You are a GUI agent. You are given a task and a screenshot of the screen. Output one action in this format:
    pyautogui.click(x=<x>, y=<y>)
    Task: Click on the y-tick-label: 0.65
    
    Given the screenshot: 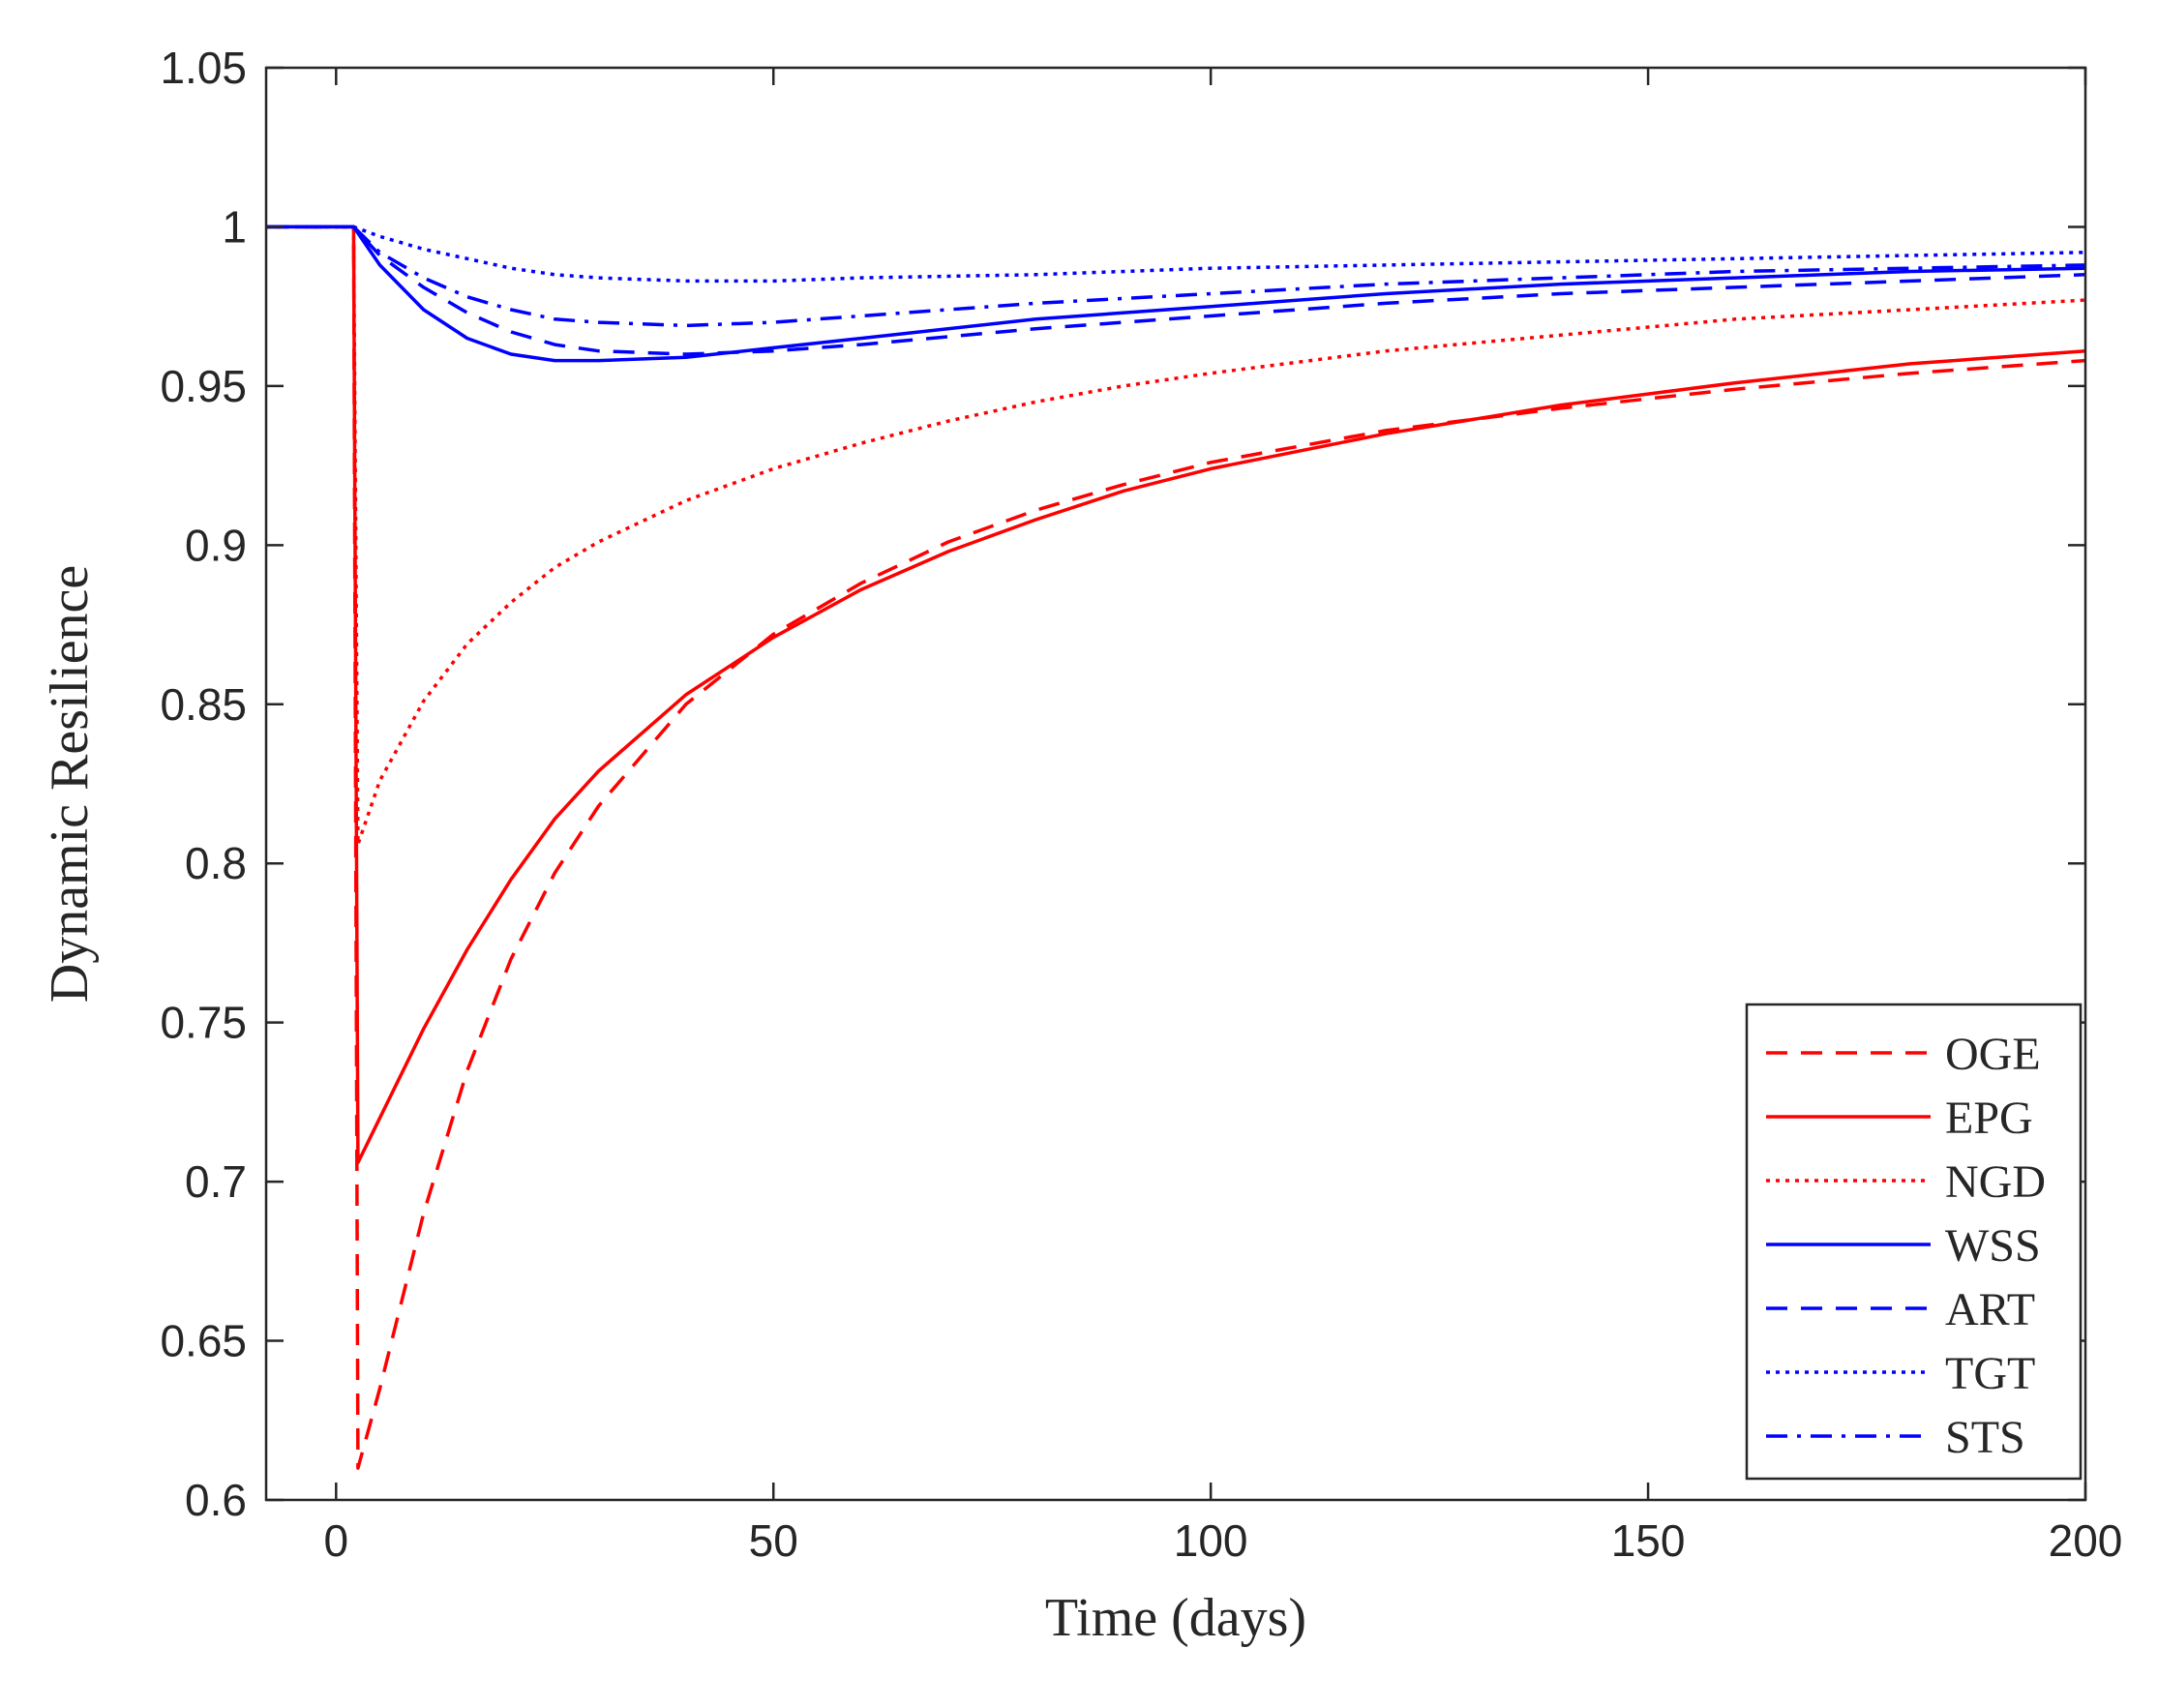 What is the action you would take?
    pyautogui.click(x=203, y=1341)
    